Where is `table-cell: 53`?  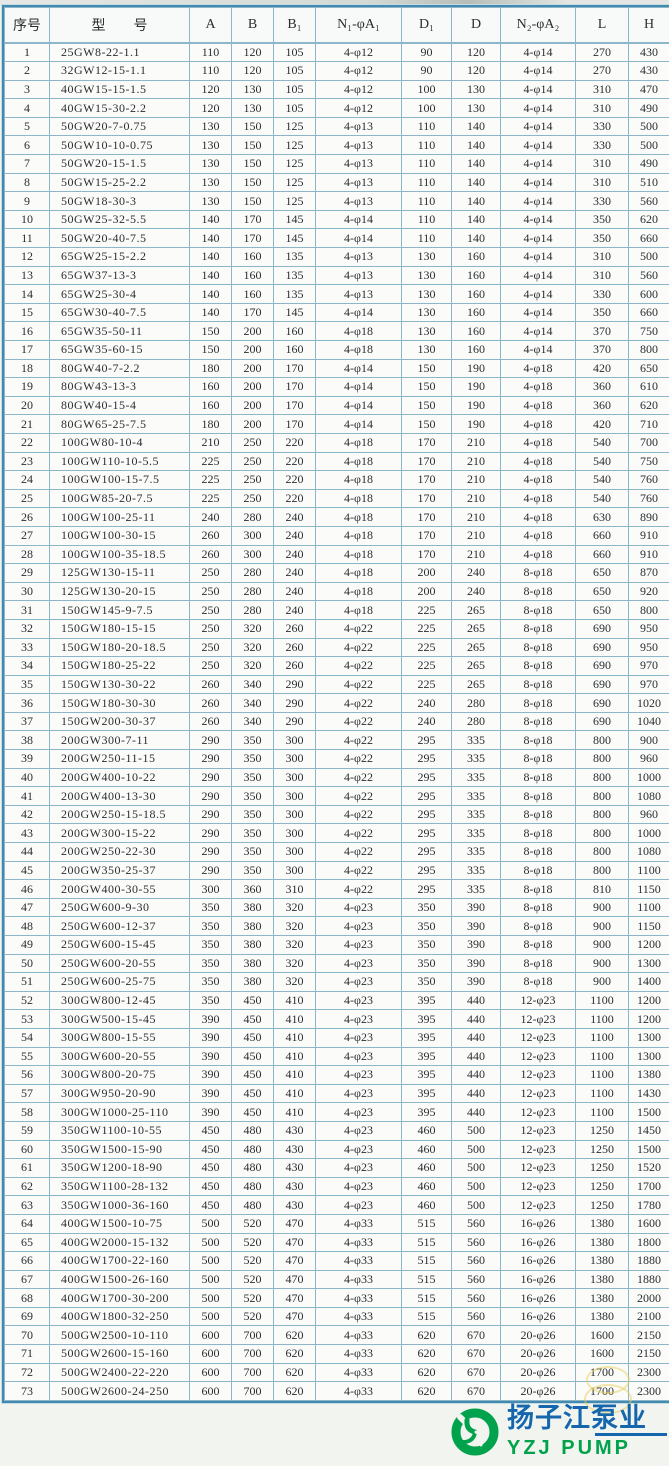 table-cell: 53 is located at coordinates (27, 1019).